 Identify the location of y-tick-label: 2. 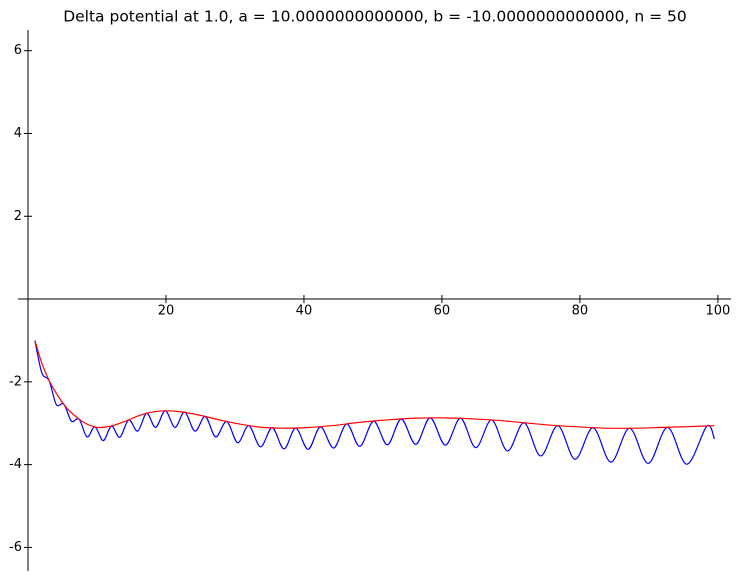
(18, 216).